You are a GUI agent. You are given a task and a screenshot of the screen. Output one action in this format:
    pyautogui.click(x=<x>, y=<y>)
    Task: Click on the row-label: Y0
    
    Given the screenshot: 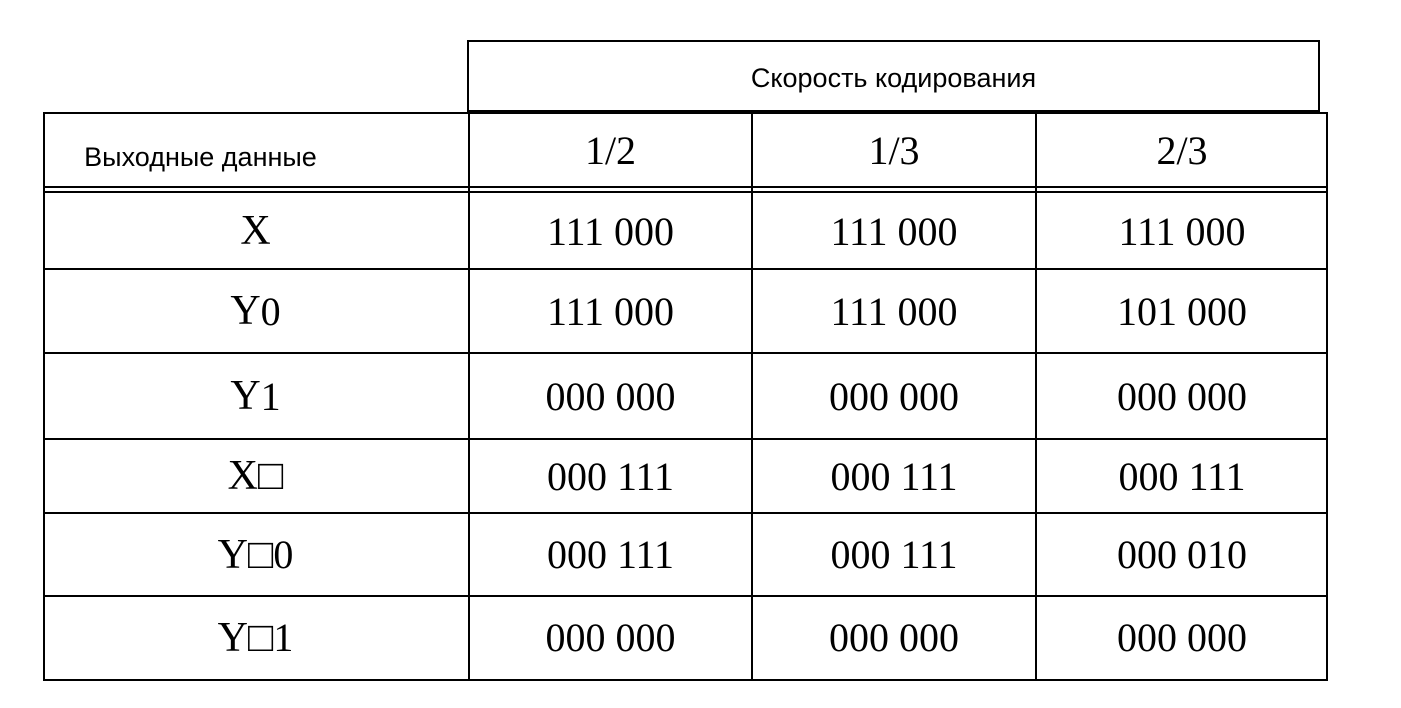 What is the action you would take?
    pyautogui.click(x=255, y=311)
    